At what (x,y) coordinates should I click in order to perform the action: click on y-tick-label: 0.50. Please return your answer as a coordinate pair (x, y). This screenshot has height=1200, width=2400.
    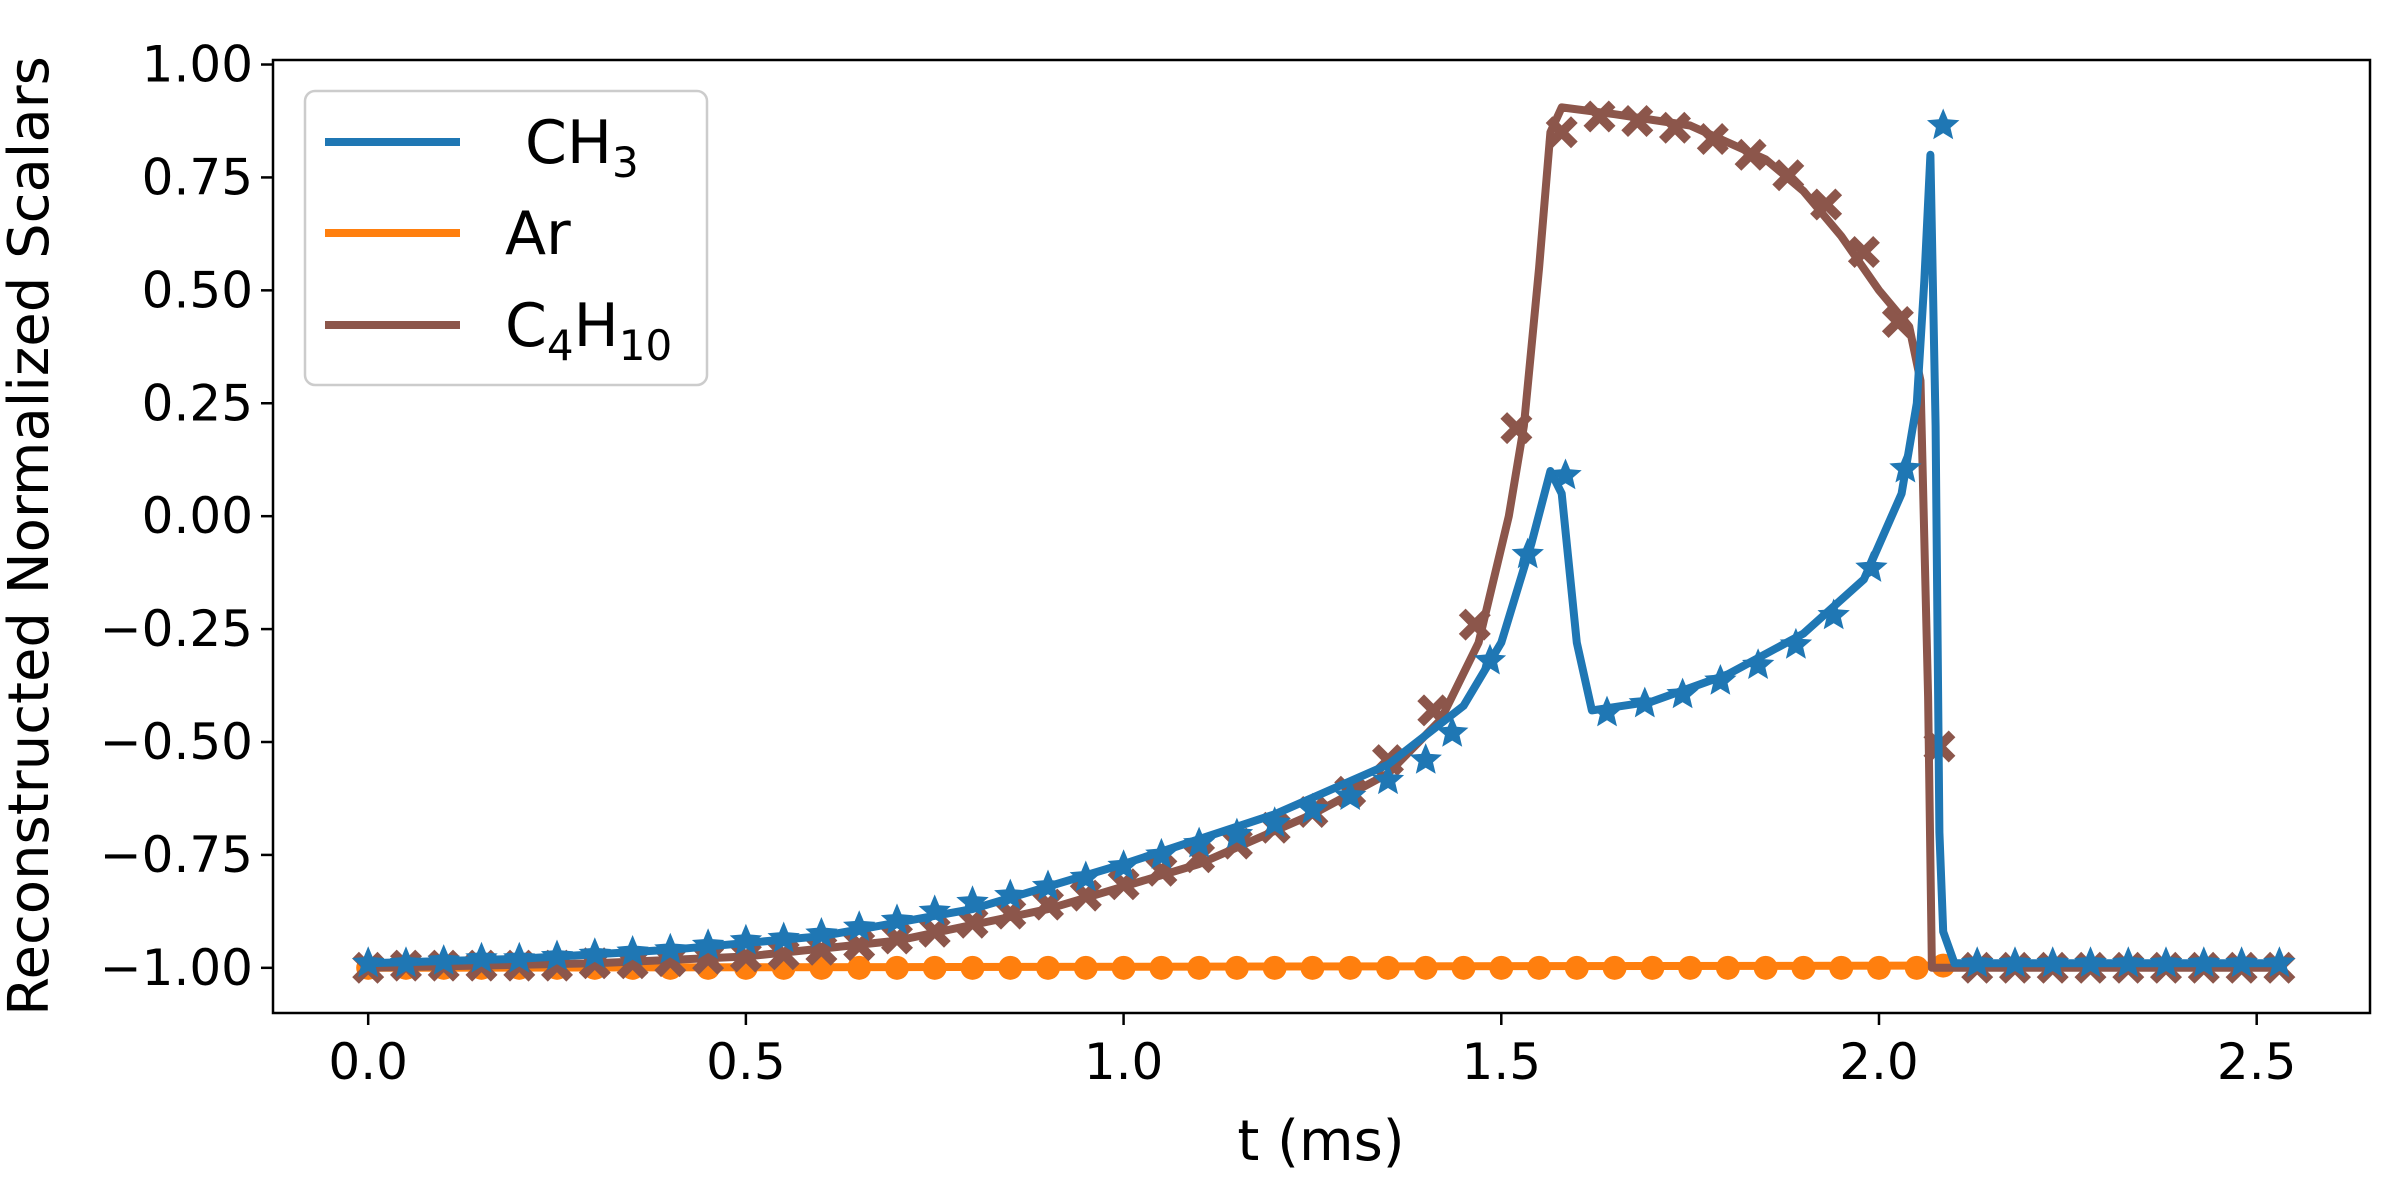
    Looking at the image, I should click on (197, 290).